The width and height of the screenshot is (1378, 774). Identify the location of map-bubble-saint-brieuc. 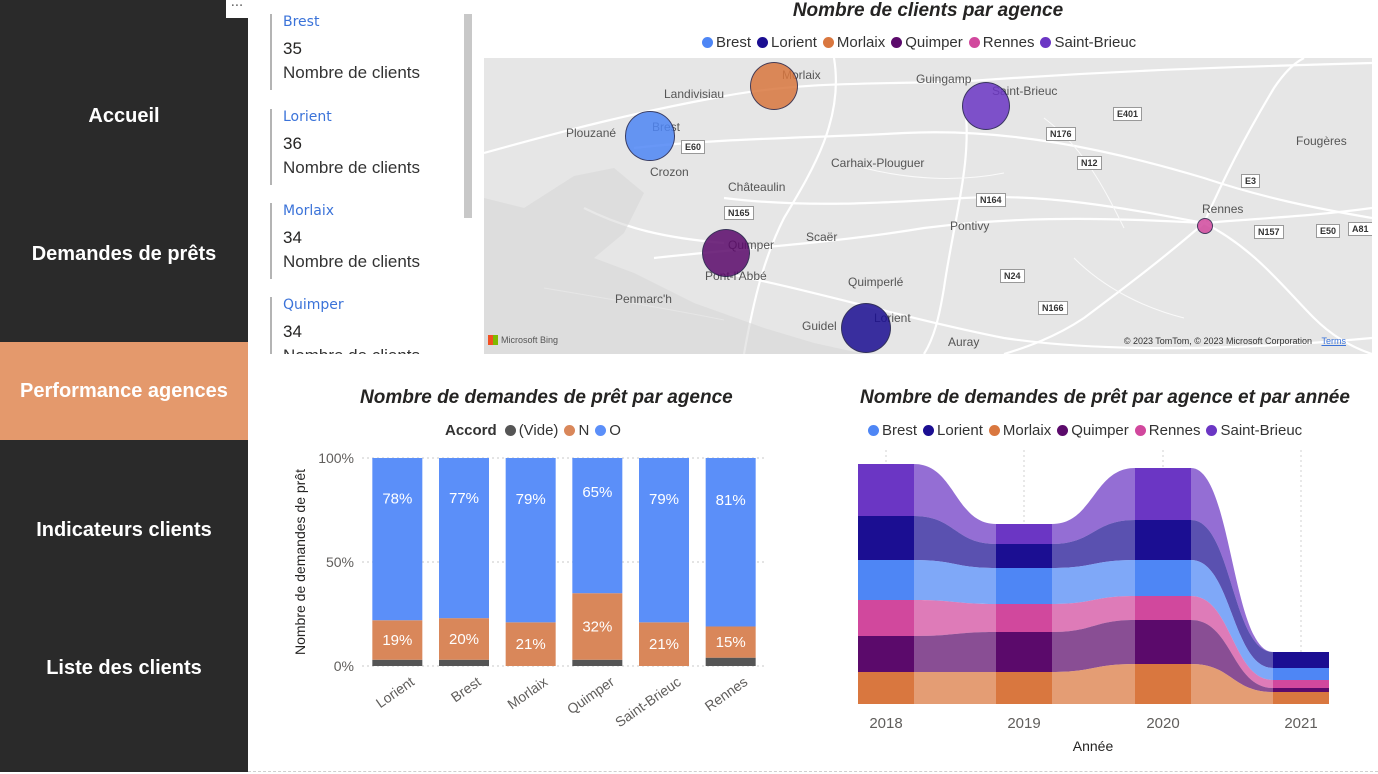
(986, 106).